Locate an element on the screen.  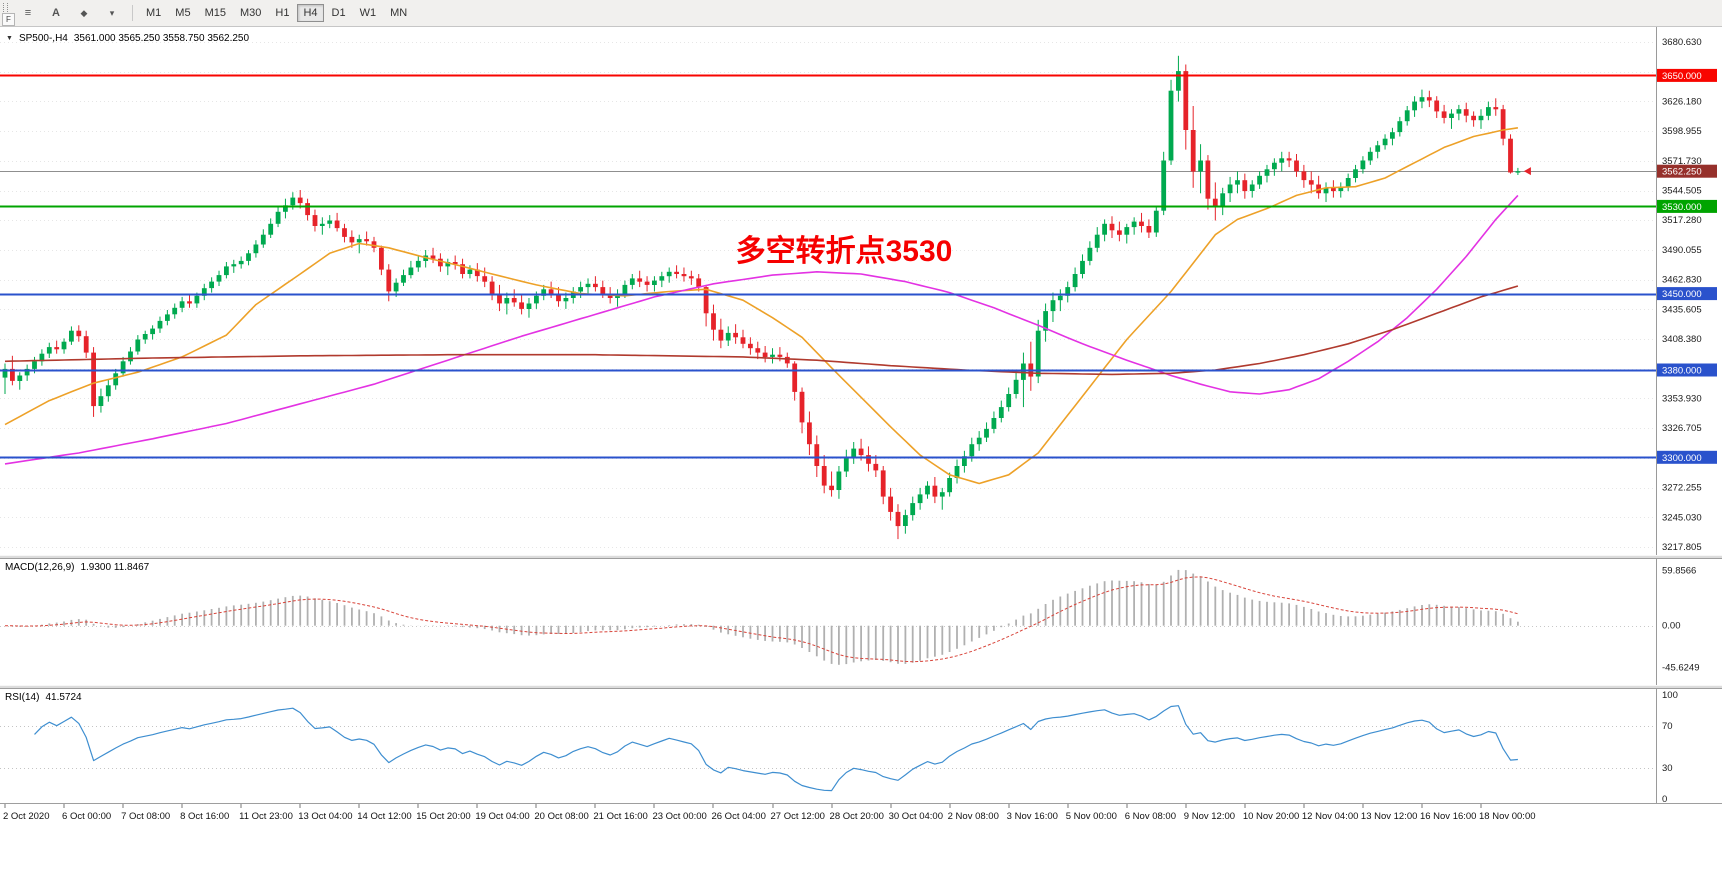
toolbar-overflow-badge: F is located at coordinates (8, 19).